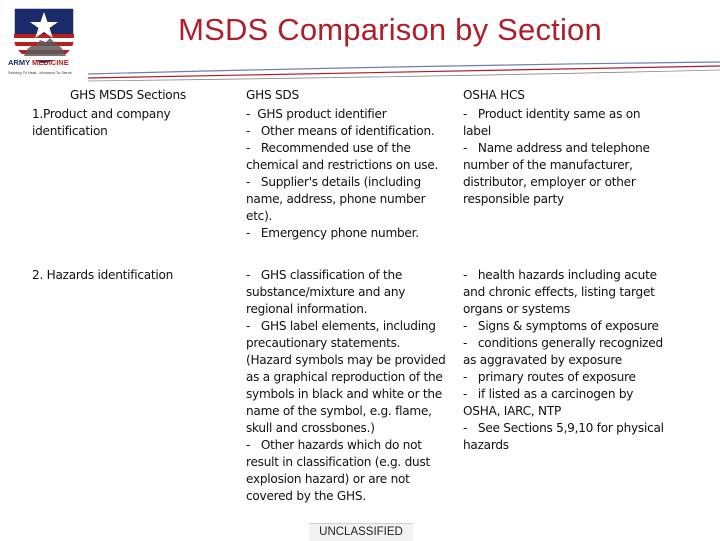  What do you see at coordinates (38, 62) in the screenshot?
I see `logo-wordmark: ARMY MEDICINE` at bounding box center [38, 62].